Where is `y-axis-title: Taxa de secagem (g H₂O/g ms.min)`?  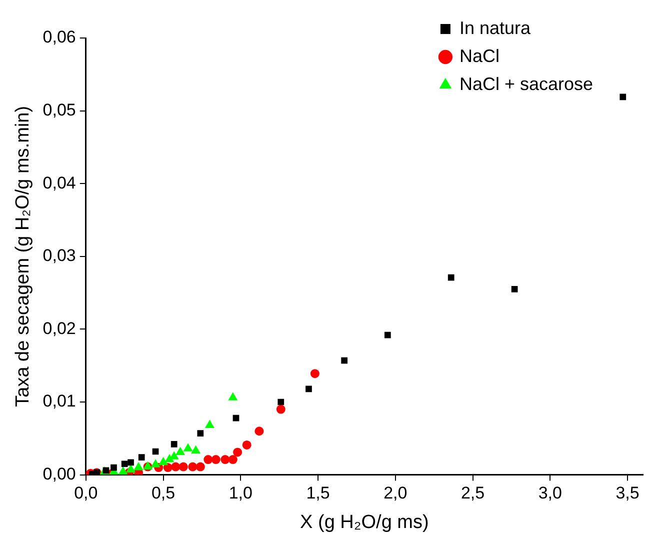 y-axis-title: Taxa de secagem (g H₂O/g ms.min) is located at coordinates (23, 256).